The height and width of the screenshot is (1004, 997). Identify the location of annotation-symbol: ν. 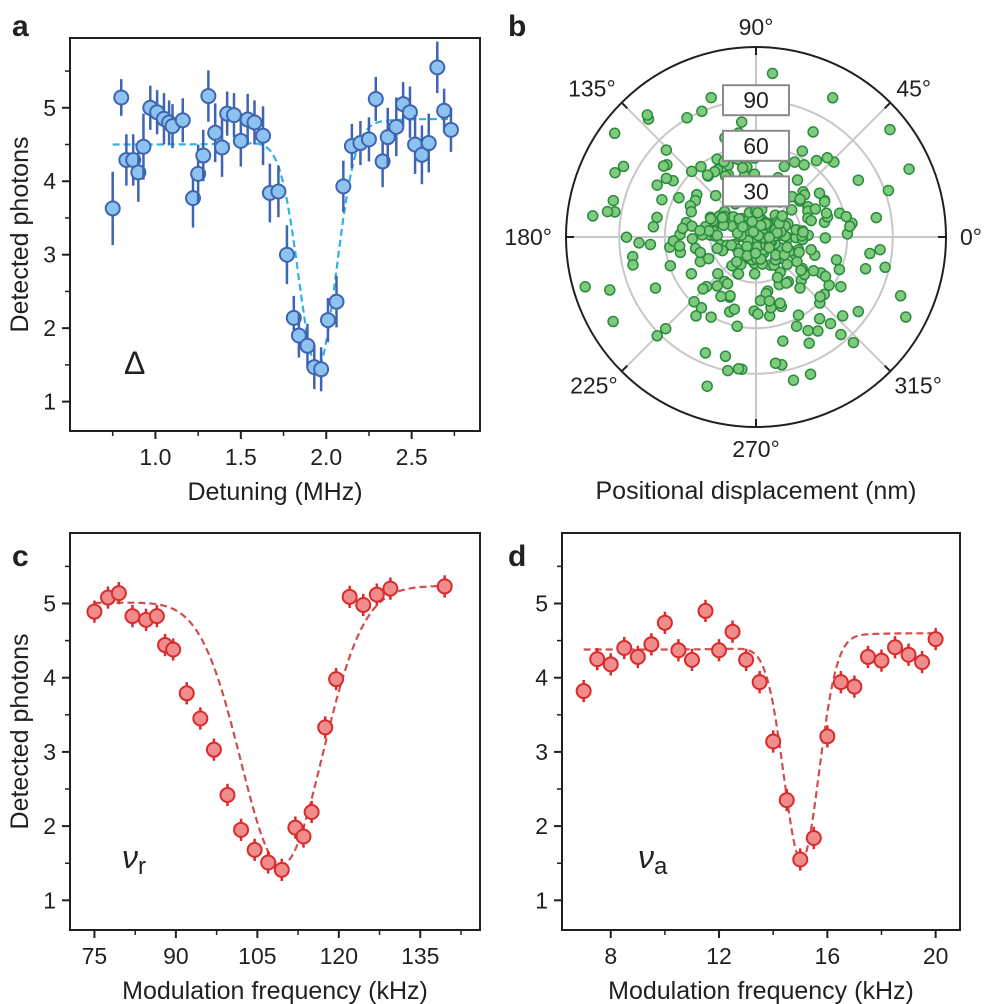
(130, 857).